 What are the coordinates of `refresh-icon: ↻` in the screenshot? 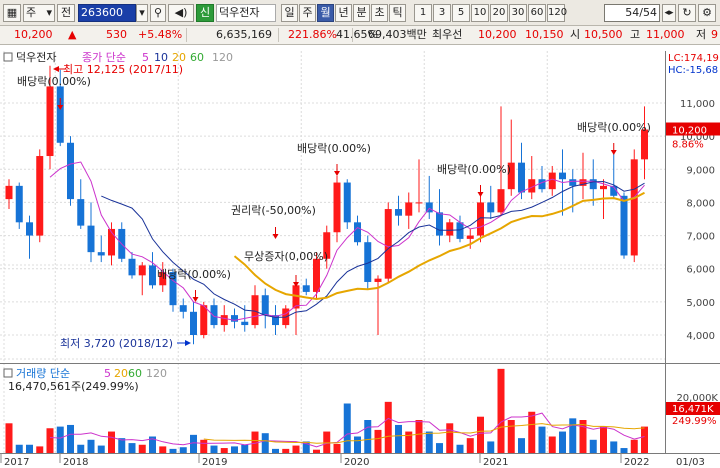 It's located at (687, 12).